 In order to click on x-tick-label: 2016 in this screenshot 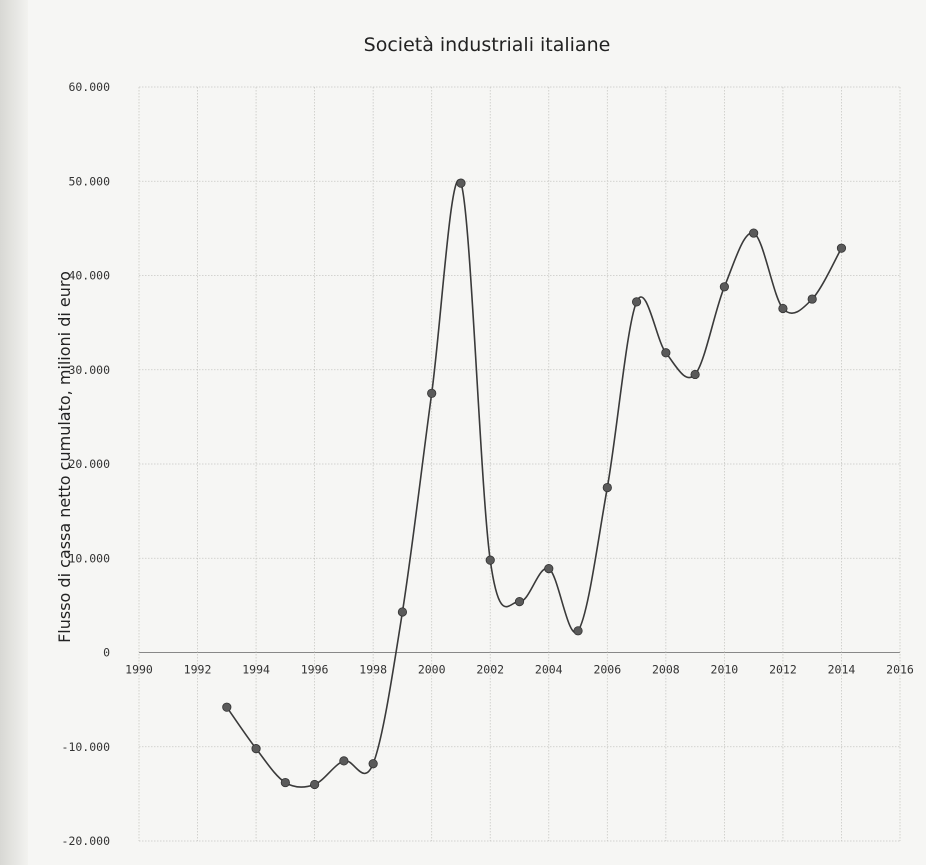, I will do `click(900, 670)`.